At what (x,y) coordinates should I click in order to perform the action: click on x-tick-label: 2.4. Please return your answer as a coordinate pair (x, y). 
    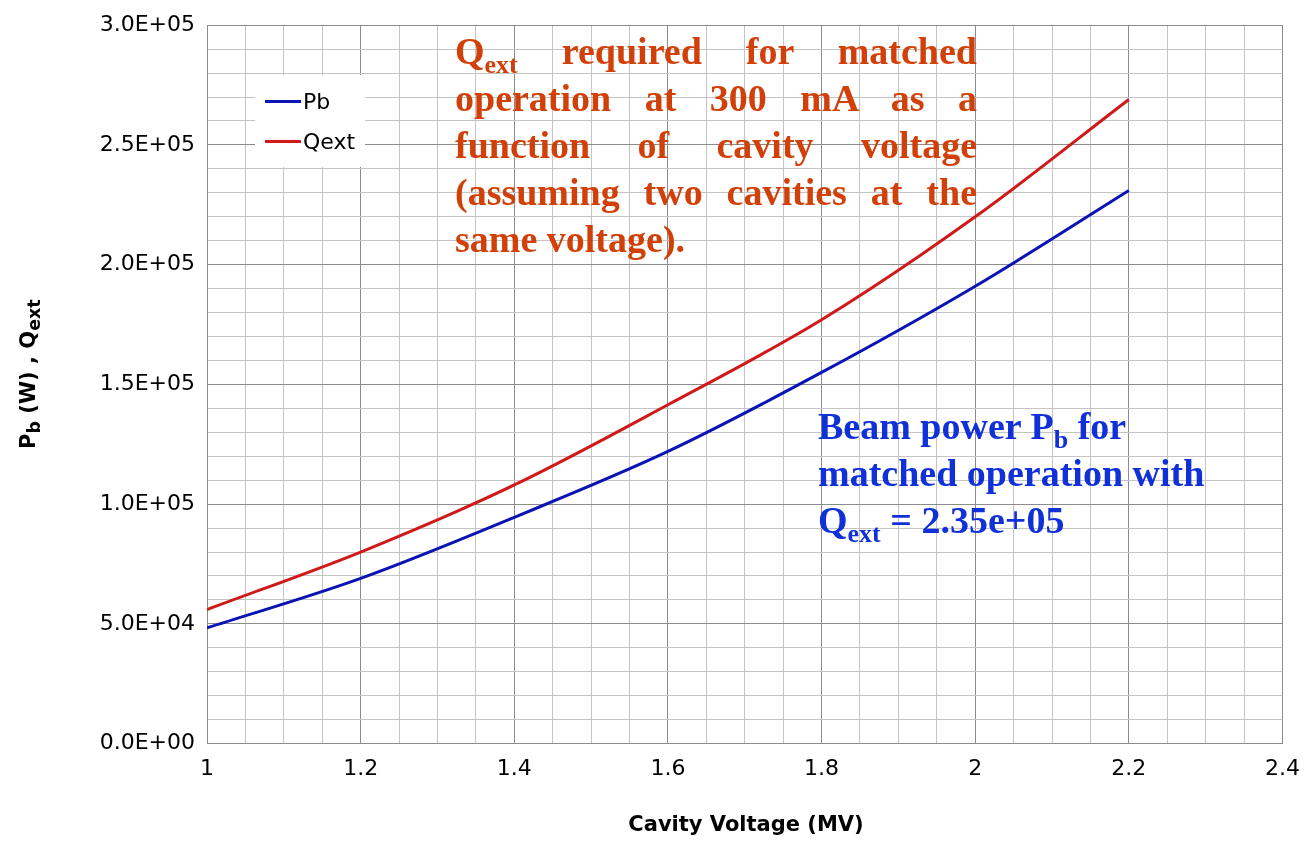
    Looking at the image, I should click on (1283, 767).